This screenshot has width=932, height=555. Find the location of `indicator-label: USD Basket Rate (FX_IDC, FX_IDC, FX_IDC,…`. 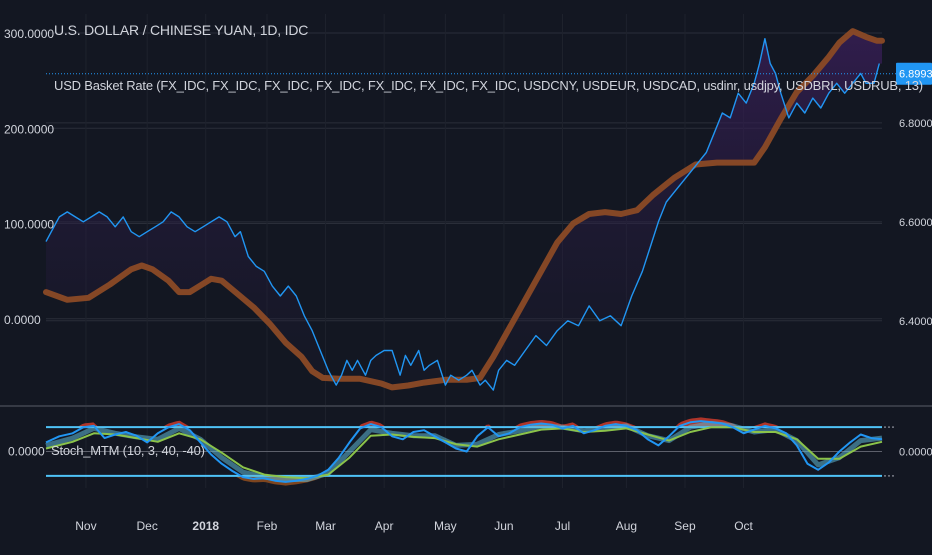

indicator-label: USD Basket Rate (FX_IDC, FX_IDC, FX_IDC,… is located at coordinates (488, 85).